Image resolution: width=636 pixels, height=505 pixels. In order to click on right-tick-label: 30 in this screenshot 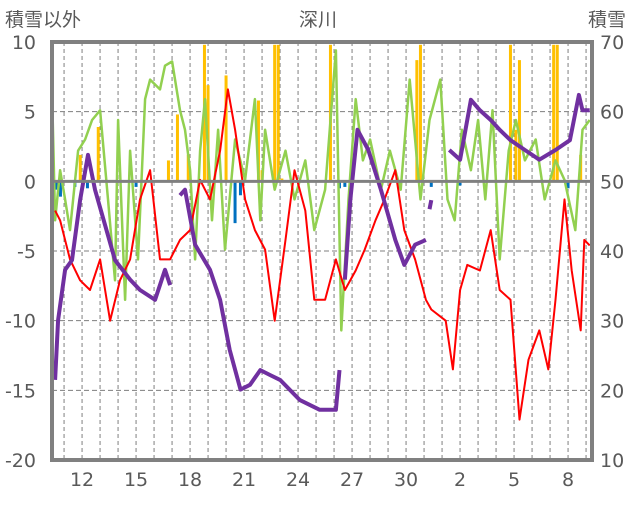, I will do `click(612, 322)`.